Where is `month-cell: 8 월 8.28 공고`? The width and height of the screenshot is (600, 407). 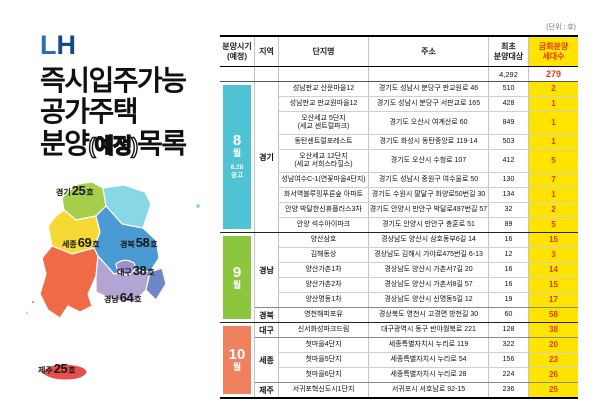 month-cell: 8 월 8.28 공고 is located at coordinates (237, 157).